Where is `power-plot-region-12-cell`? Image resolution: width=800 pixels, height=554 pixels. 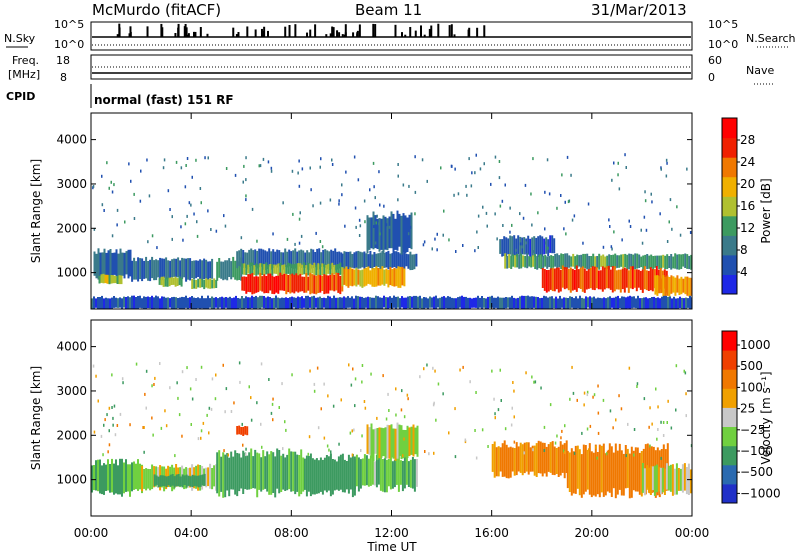 power-plot-region-12-cell is located at coordinates (554, 246).